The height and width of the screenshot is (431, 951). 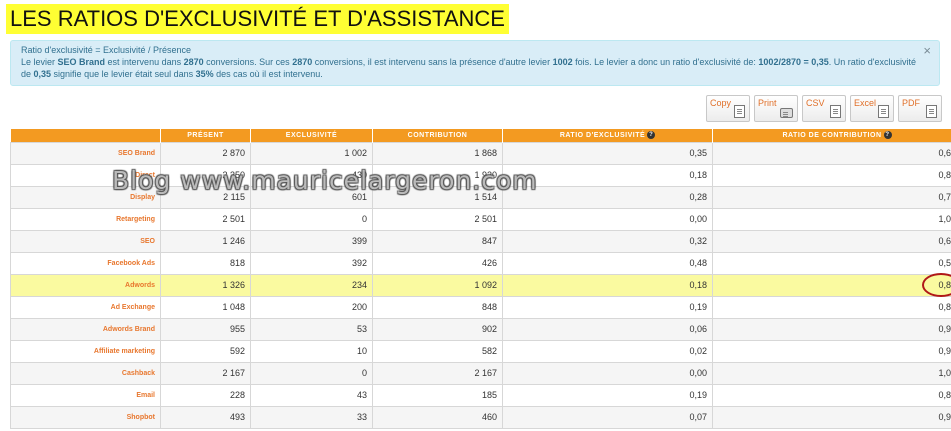 What do you see at coordinates (205, 263) in the screenshot?
I see `cell-present: 818` at bounding box center [205, 263].